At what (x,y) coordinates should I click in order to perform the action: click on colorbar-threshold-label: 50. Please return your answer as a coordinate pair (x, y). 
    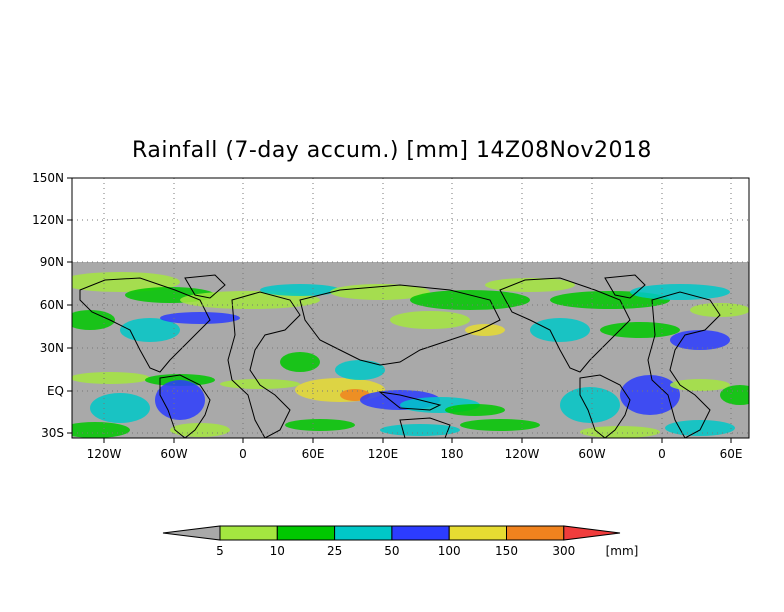
    Looking at the image, I should click on (391, 551).